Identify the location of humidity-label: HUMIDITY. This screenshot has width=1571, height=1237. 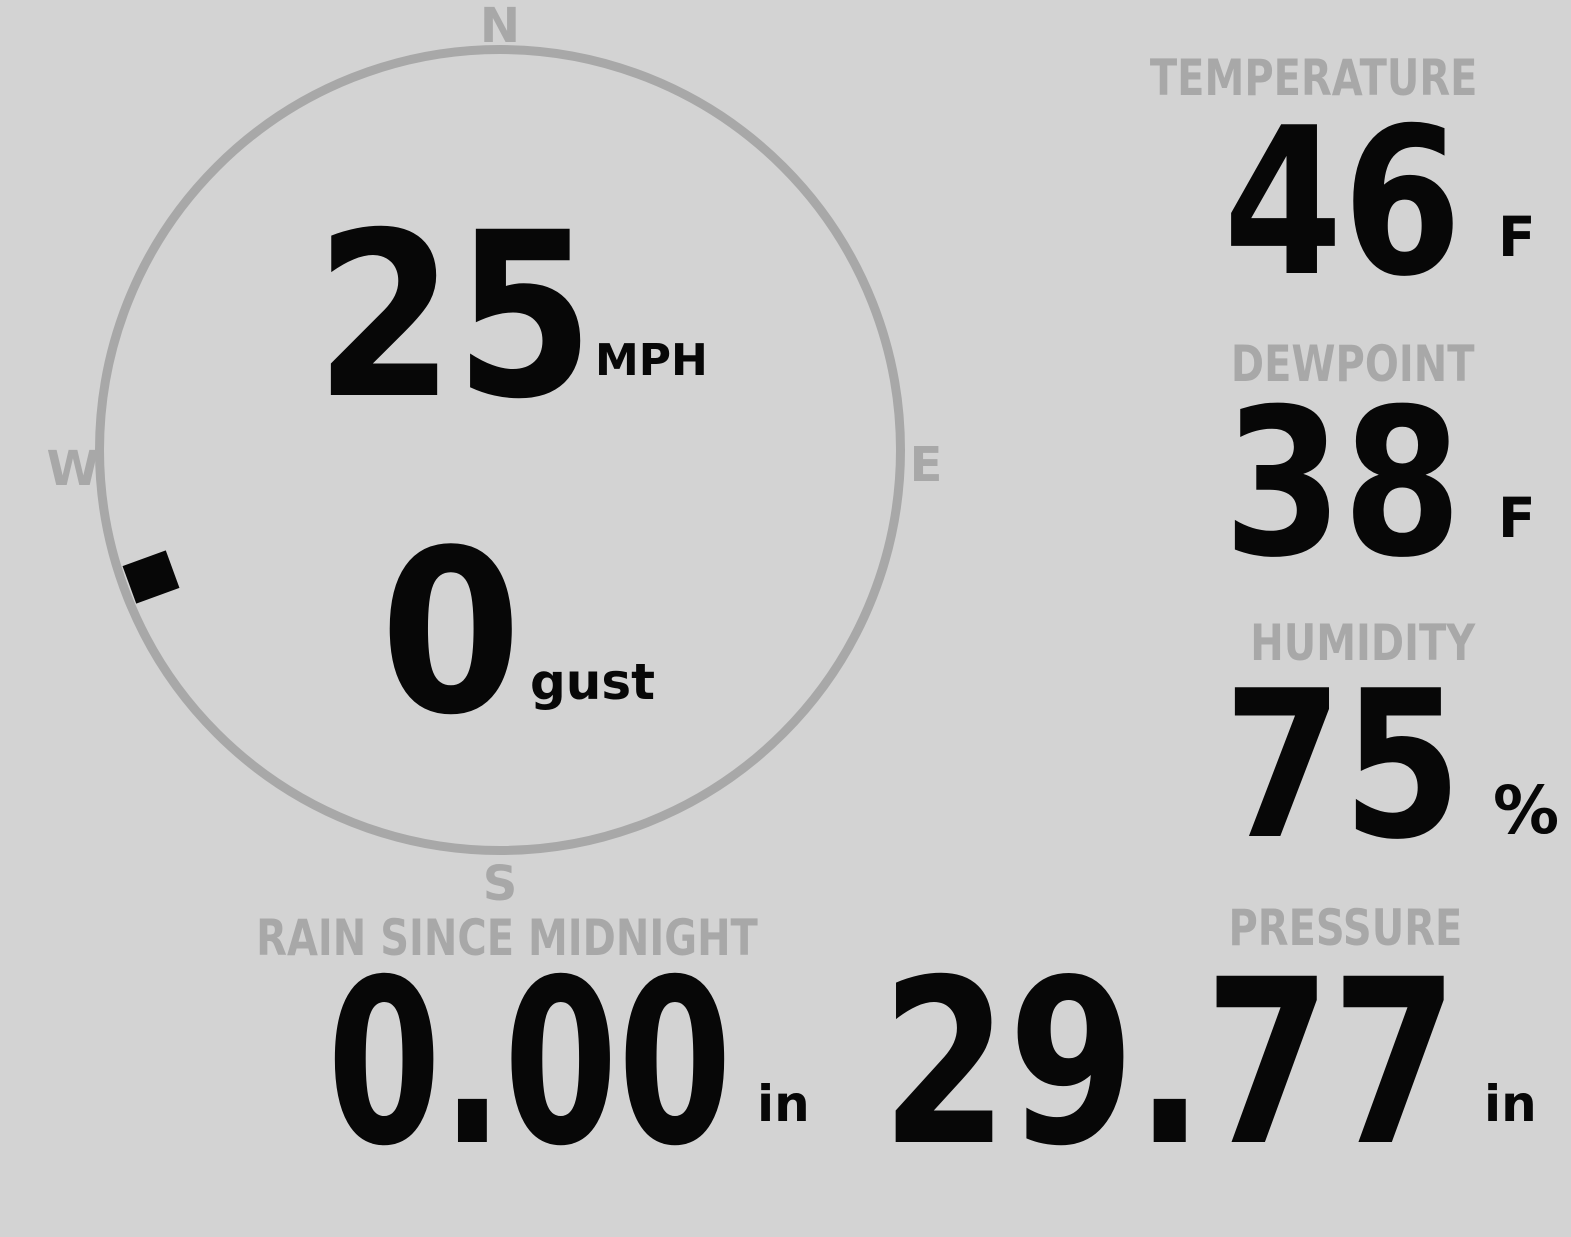
(1362, 643).